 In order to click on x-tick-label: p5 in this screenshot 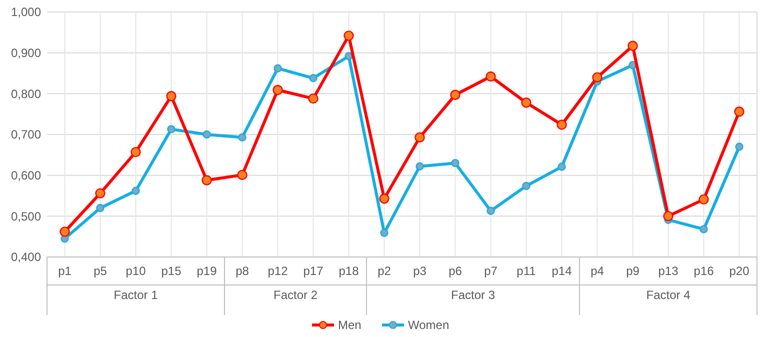, I will do `click(101, 271)`.